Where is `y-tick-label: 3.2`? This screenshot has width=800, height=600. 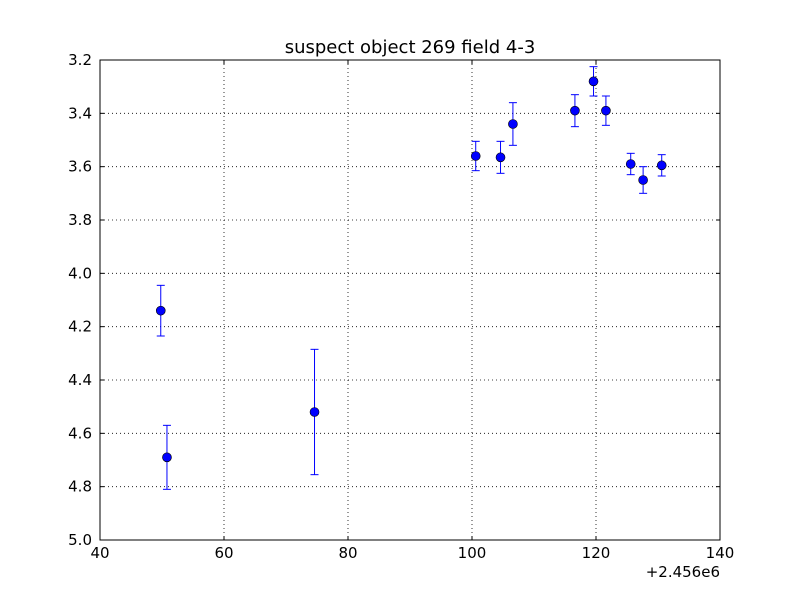
y-tick-label: 3.2 is located at coordinates (80, 60).